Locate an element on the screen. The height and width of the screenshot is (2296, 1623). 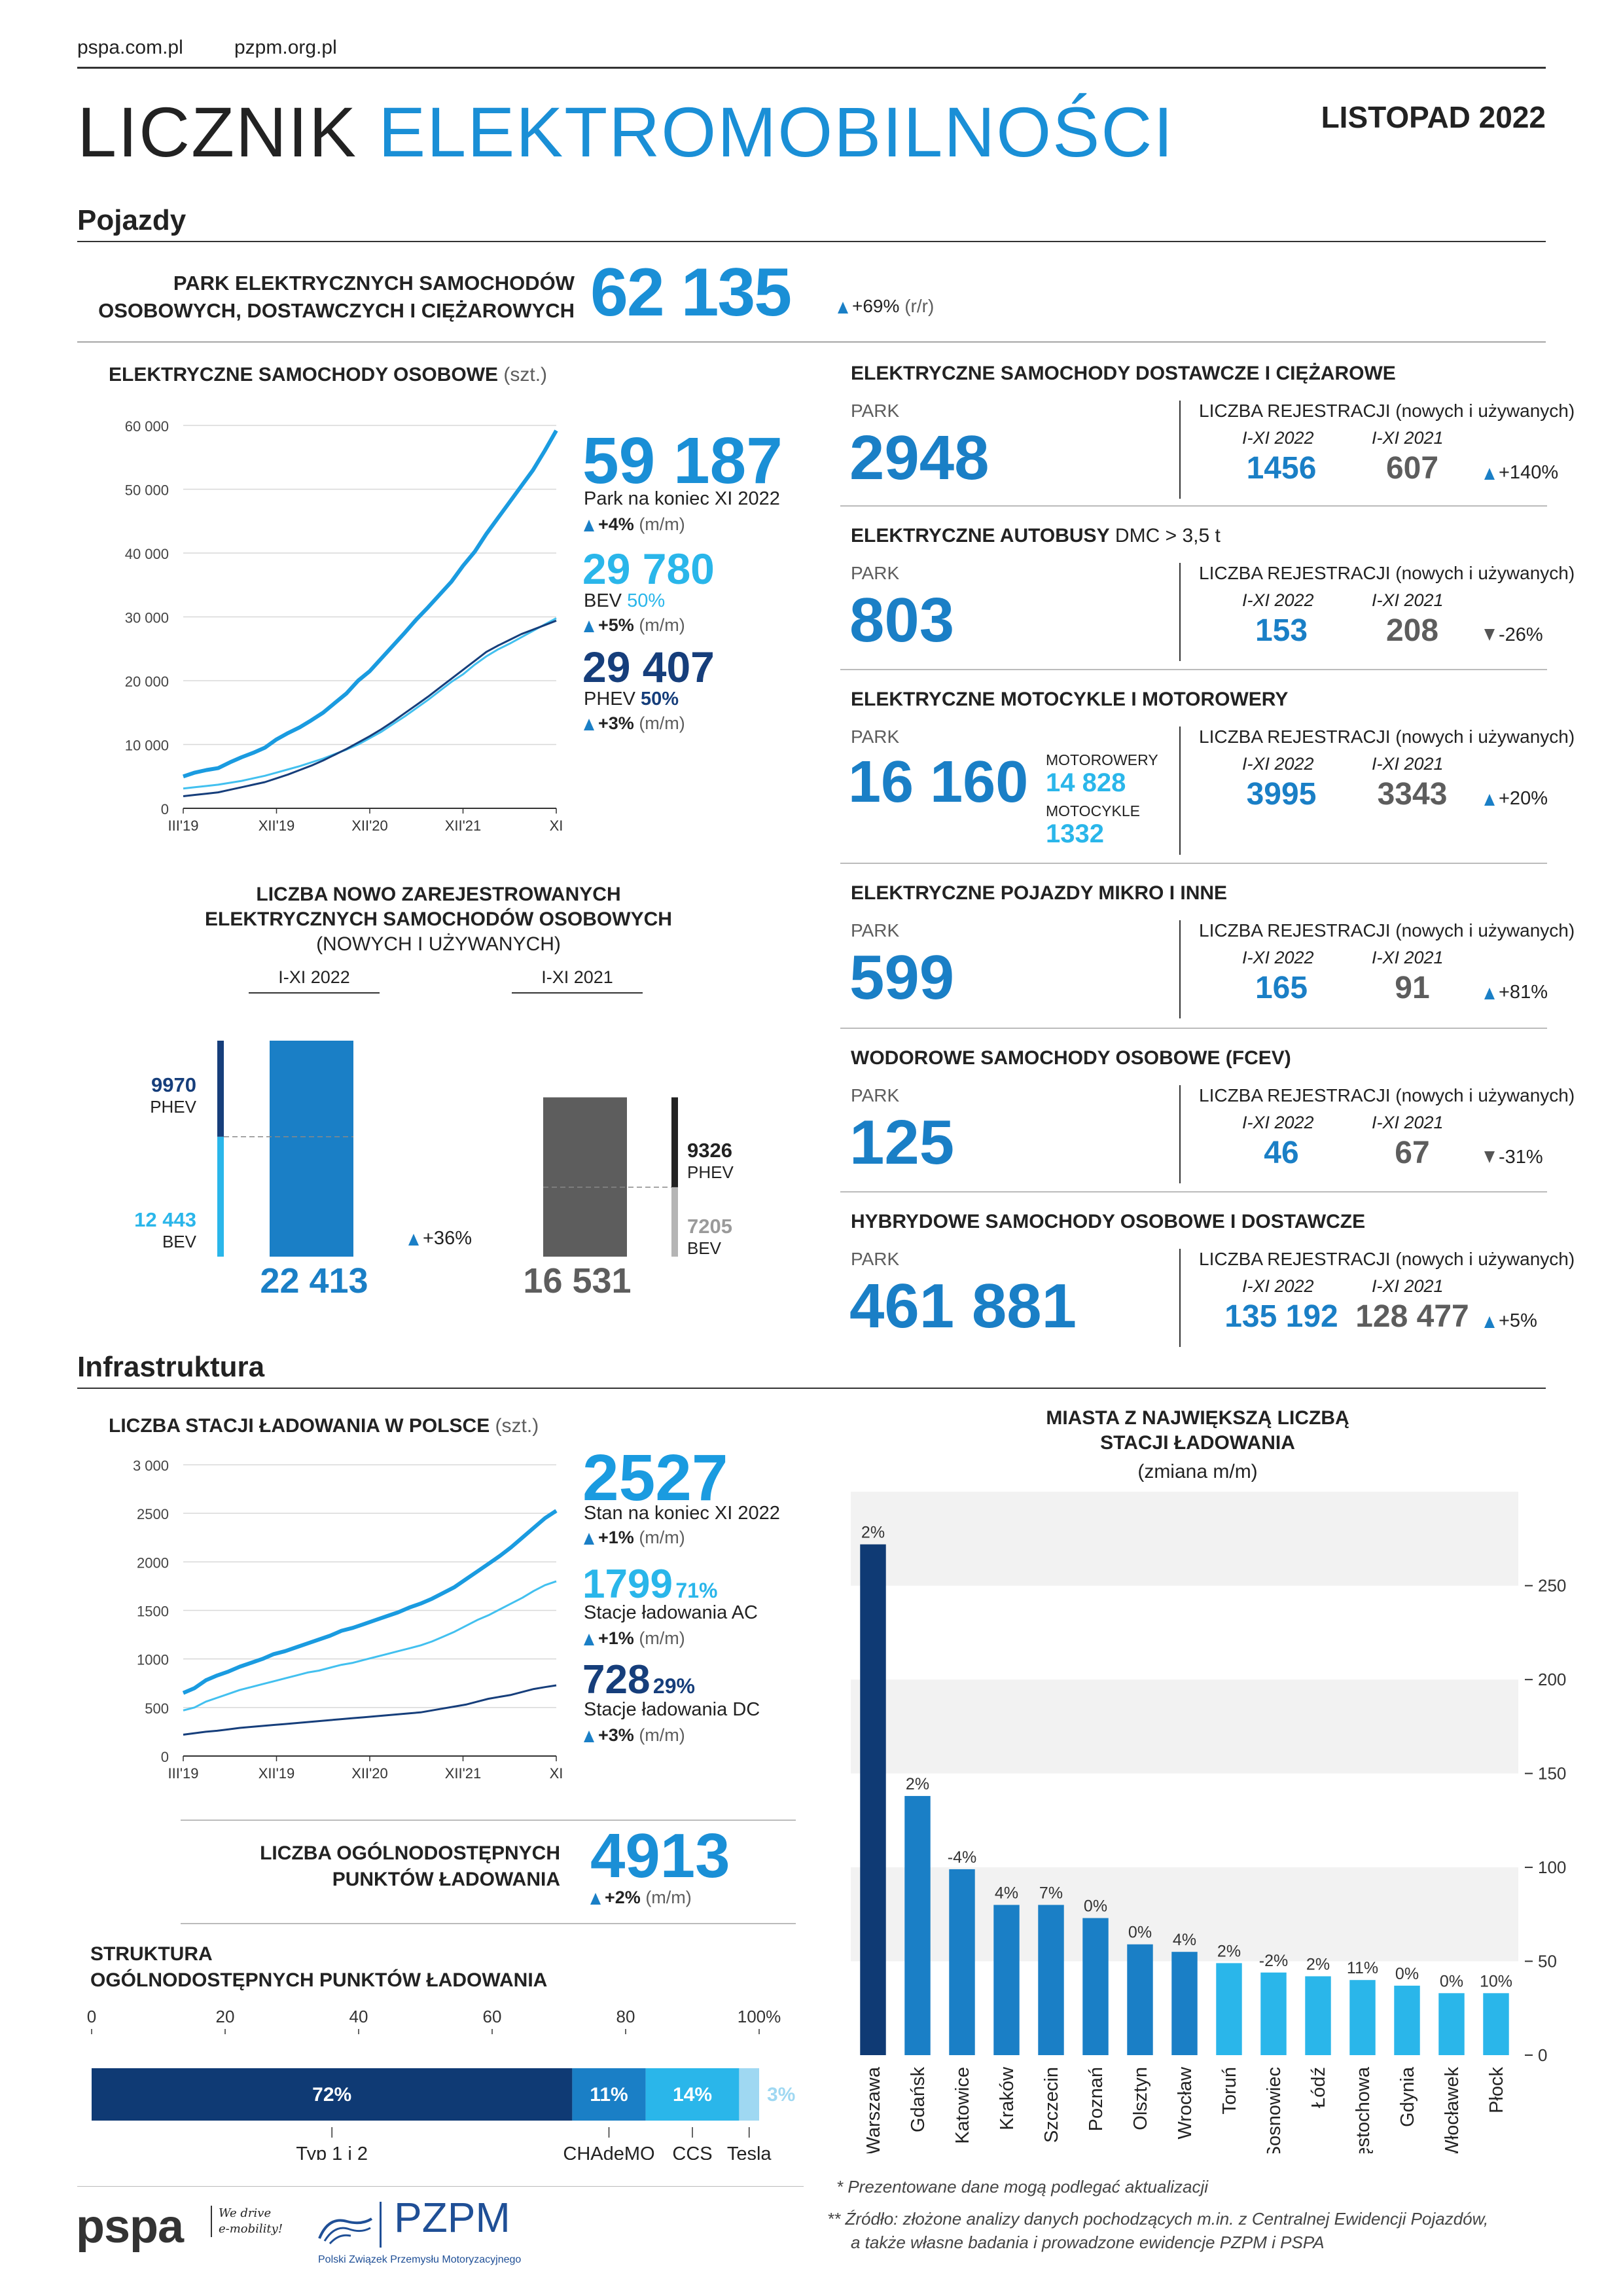
category-change: +81% is located at coordinates (1516, 992).